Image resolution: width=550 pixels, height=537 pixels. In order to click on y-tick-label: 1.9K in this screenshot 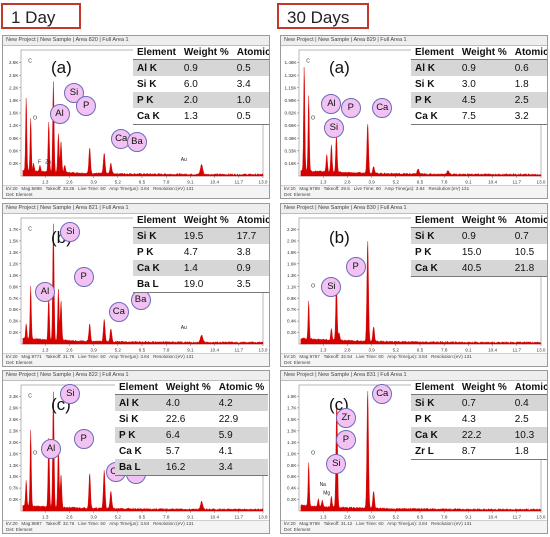, I will do `click(14, 100)`.